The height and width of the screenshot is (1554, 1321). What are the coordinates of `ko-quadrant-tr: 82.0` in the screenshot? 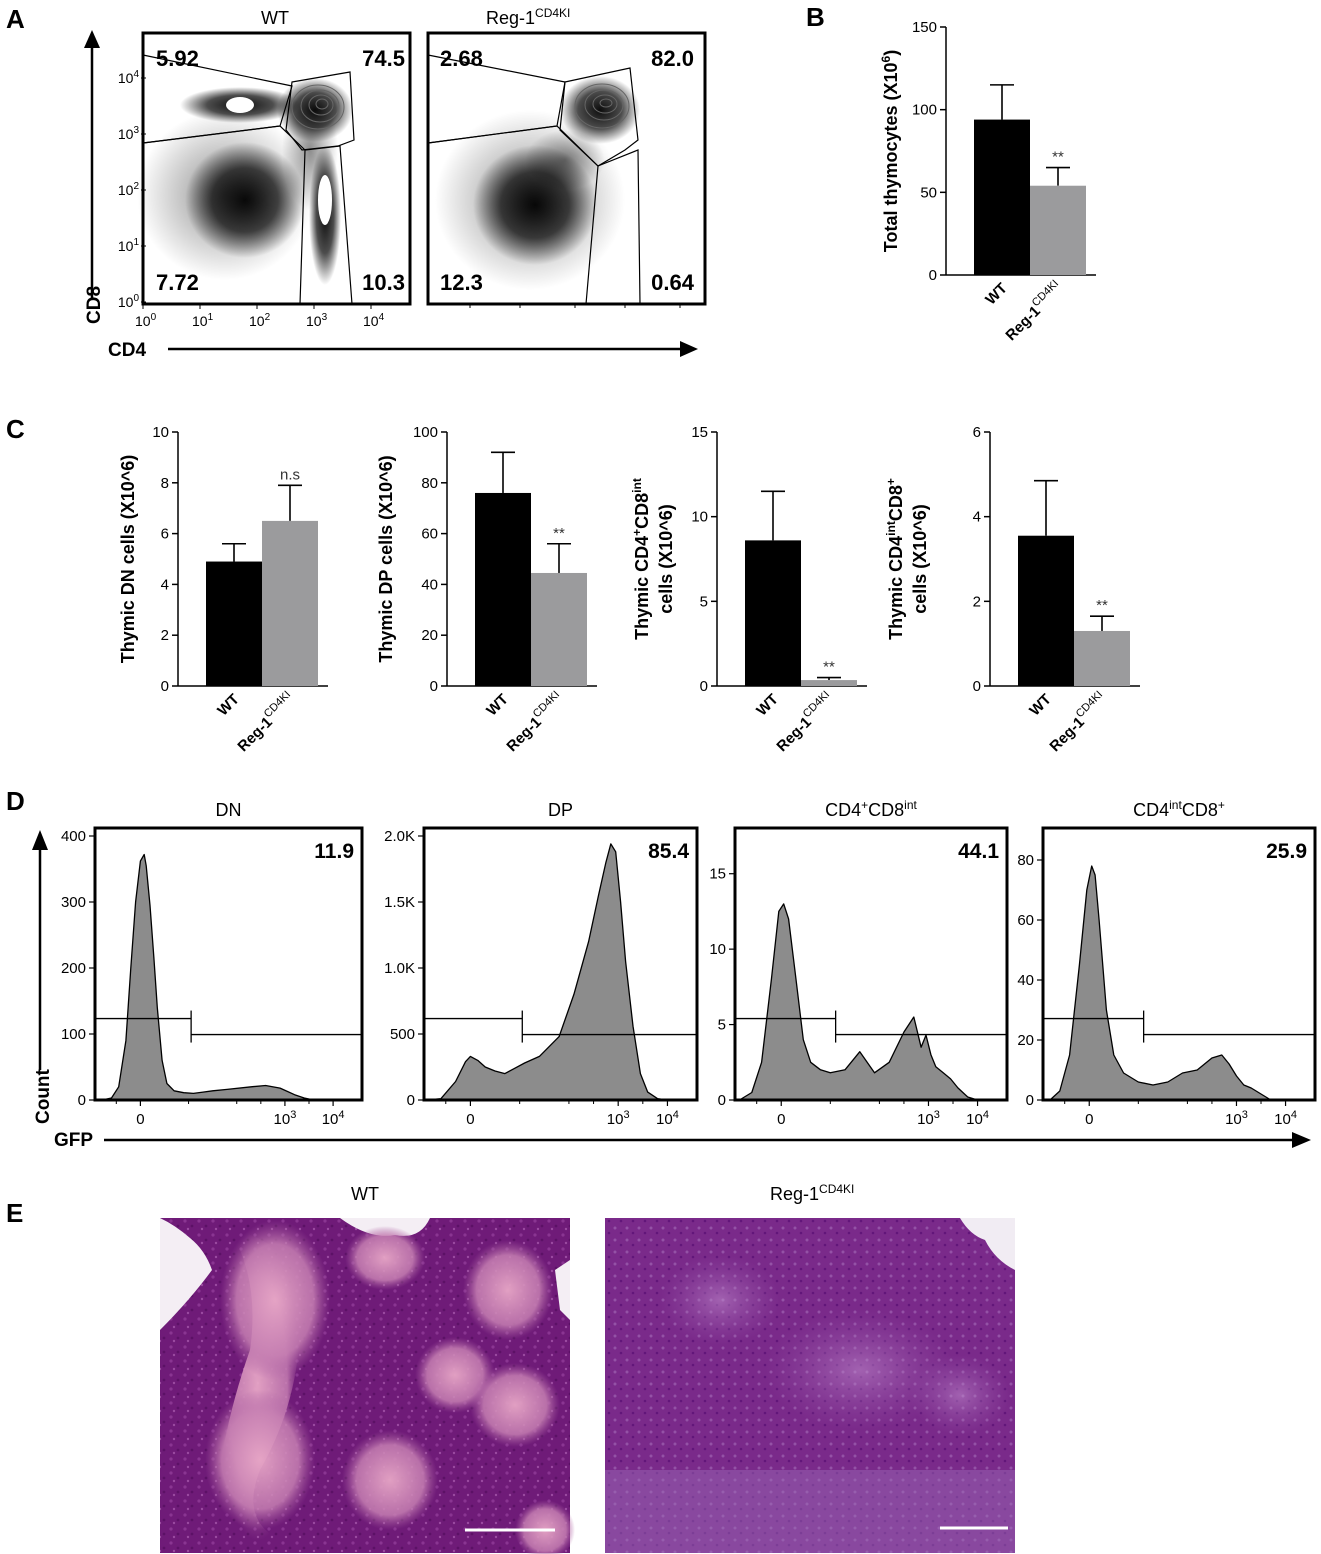 It's located at (672, 58).